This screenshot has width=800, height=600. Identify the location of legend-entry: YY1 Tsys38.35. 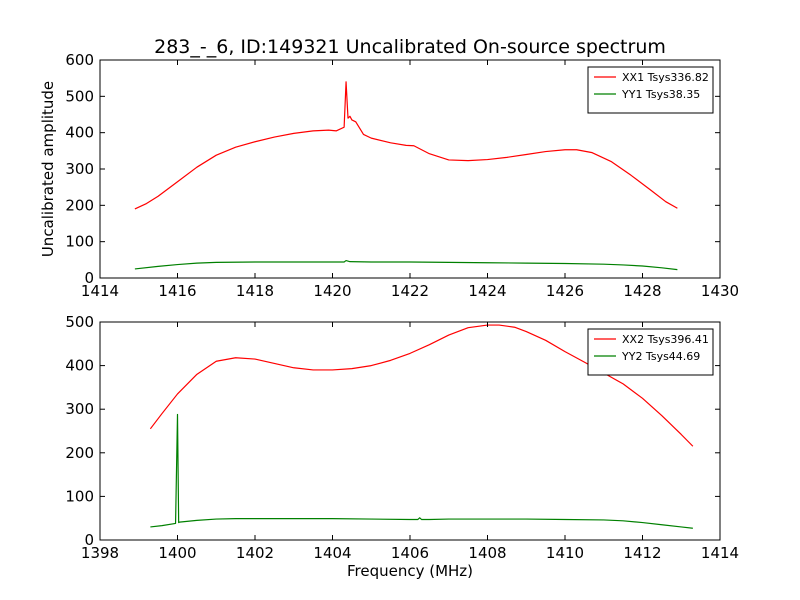
(660, 94).